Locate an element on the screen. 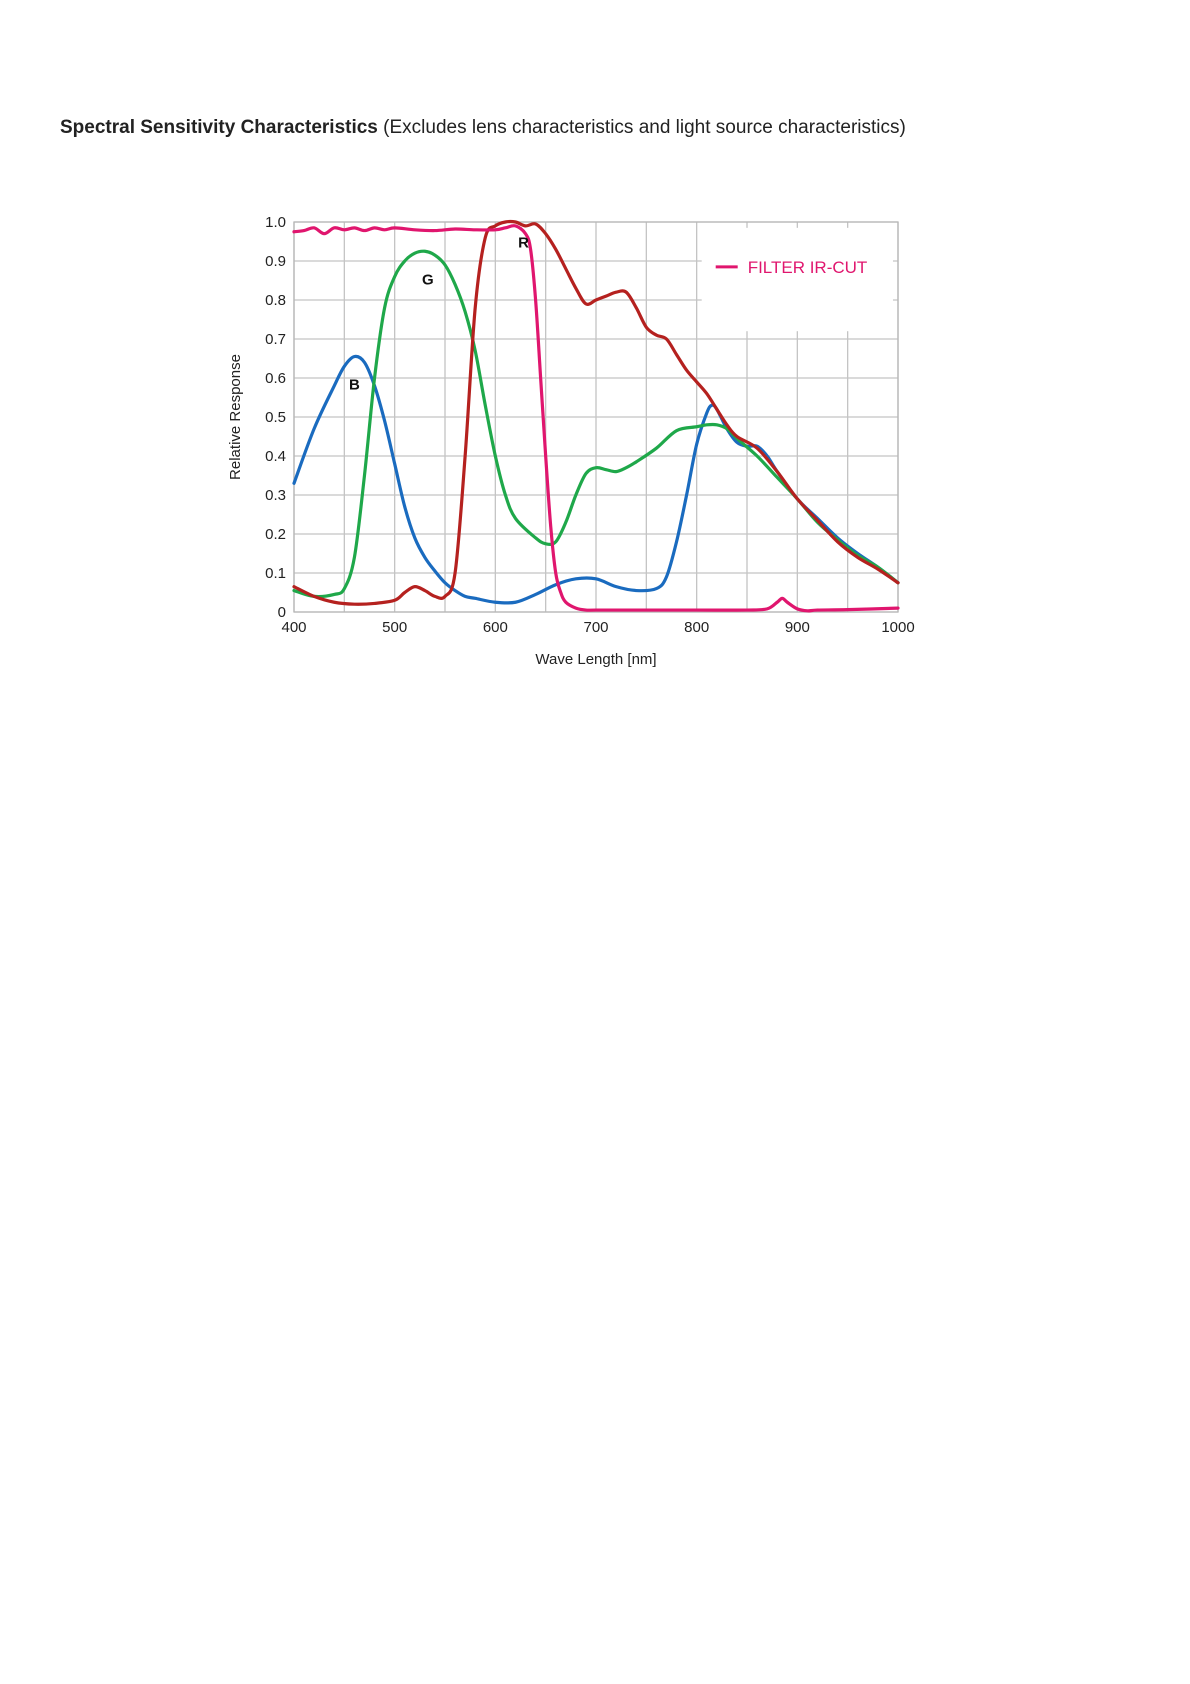 The width and height of the screenshot is (1190, 1684). series-layer is located at coordinates (596, 416).